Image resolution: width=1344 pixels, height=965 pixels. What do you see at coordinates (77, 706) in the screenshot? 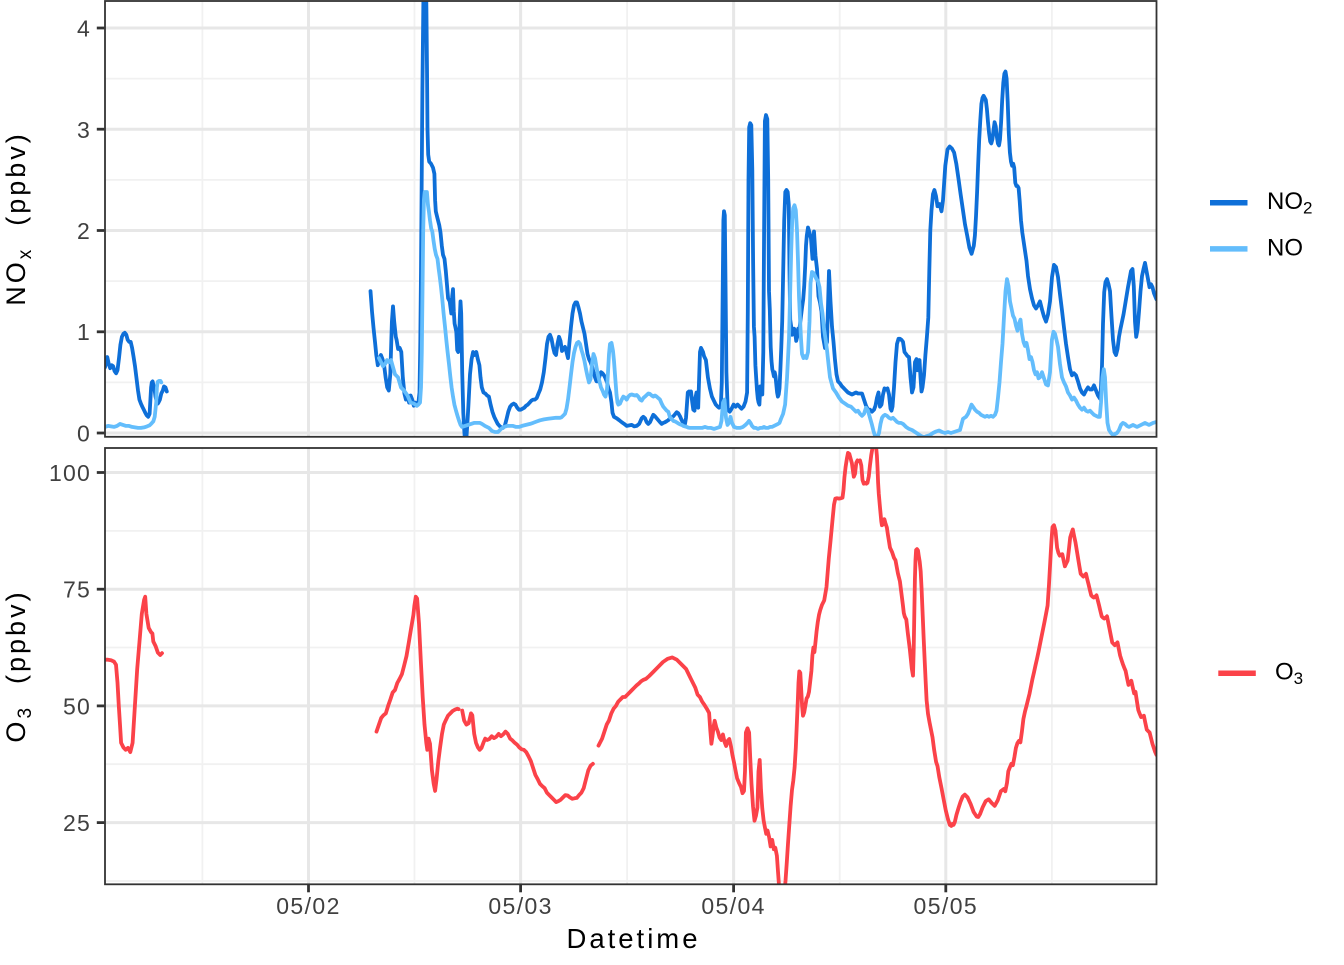
I see `svg-text: 50` at bounding box center [77, 706].